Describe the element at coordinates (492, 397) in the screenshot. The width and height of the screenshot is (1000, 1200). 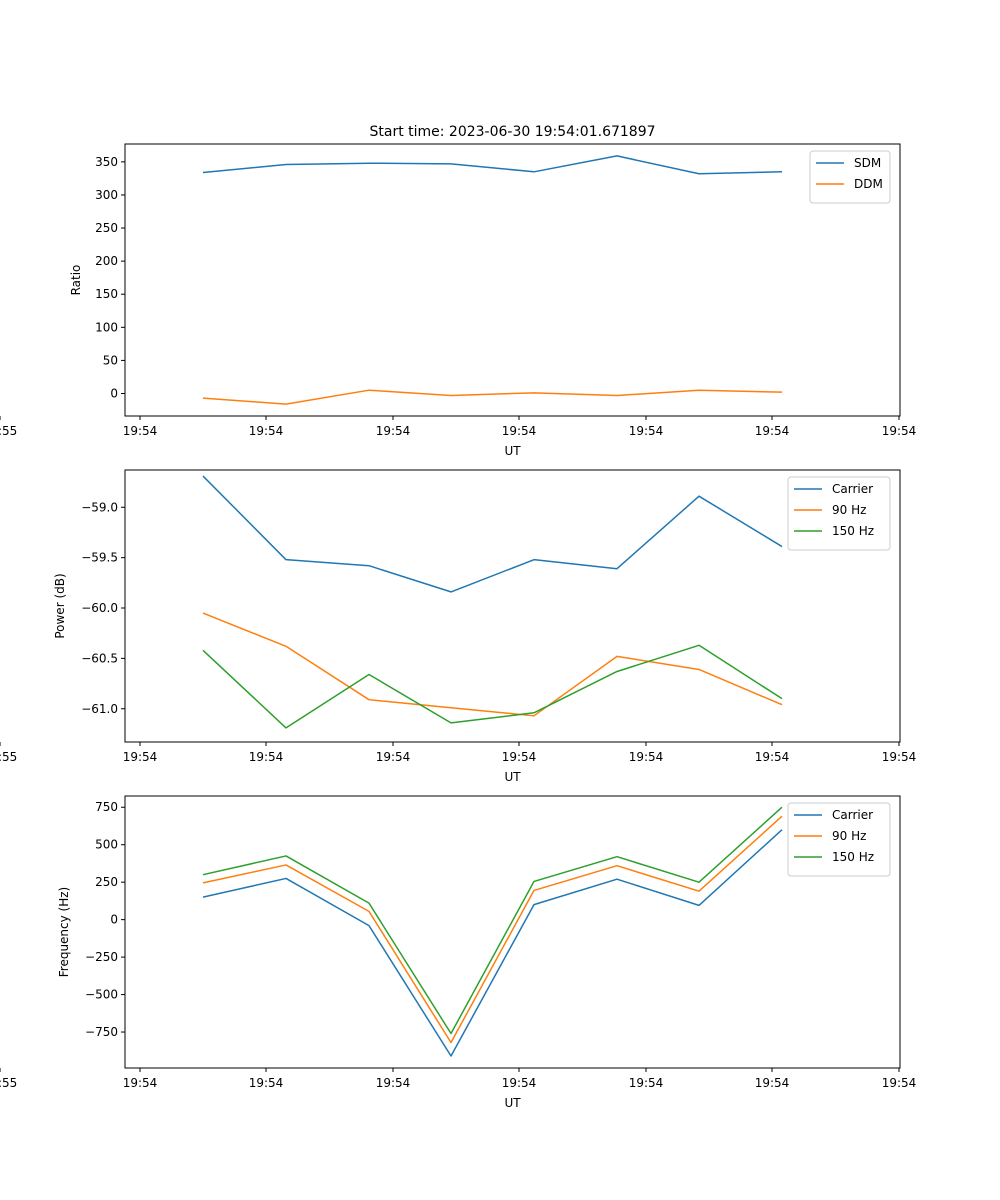
I see `series-line-ddm` at that location.